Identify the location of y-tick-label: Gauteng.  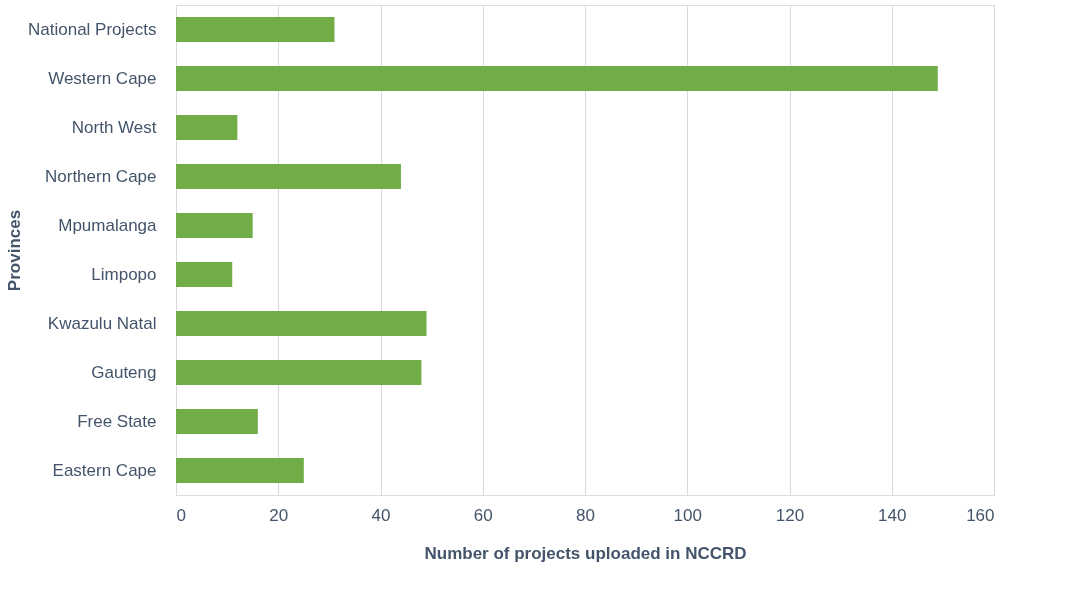
(124, 372).